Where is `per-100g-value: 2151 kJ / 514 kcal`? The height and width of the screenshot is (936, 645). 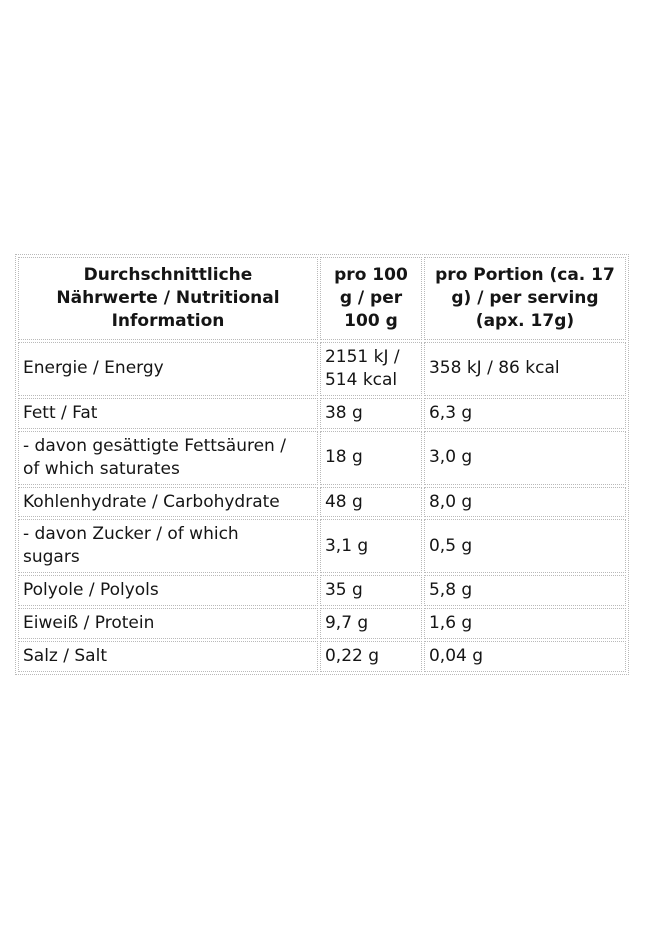 per-100g-value: 2151 kJ / 514 kcal is located at coordinates (370, 368).